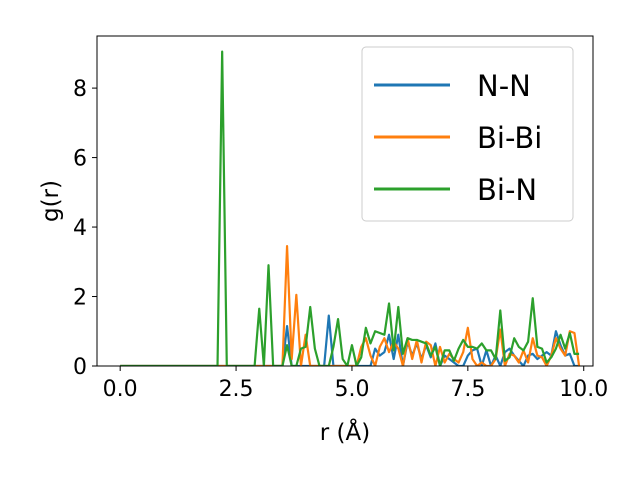  Describe the element at coordinates (80, 159) in the screenshot. I see `y-tick-label: 6` at that location.